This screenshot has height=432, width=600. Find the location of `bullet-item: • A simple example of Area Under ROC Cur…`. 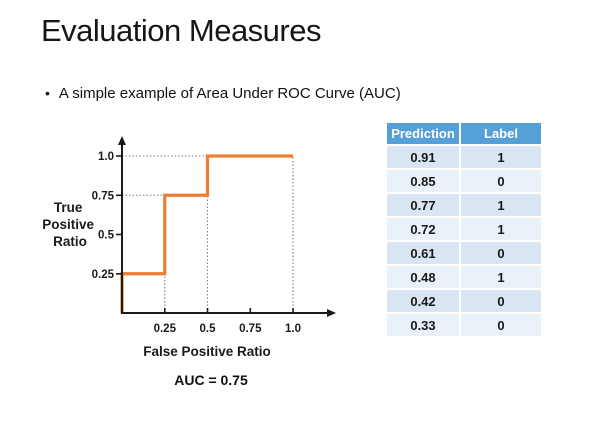

bullet-item: • A simple example of Area Under ROC Cur… is located at coordinates (223, 93).